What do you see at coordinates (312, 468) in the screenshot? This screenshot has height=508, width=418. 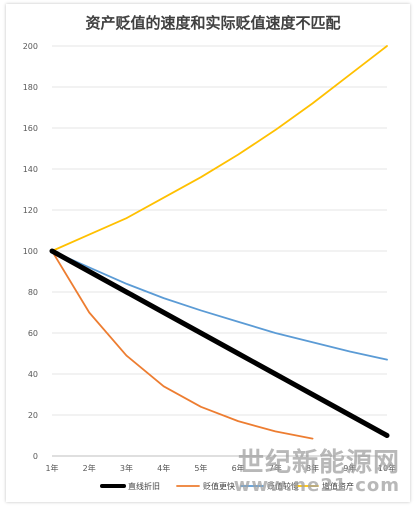 I see `x-tick-label: 8年` at bounding box center [312, 468].